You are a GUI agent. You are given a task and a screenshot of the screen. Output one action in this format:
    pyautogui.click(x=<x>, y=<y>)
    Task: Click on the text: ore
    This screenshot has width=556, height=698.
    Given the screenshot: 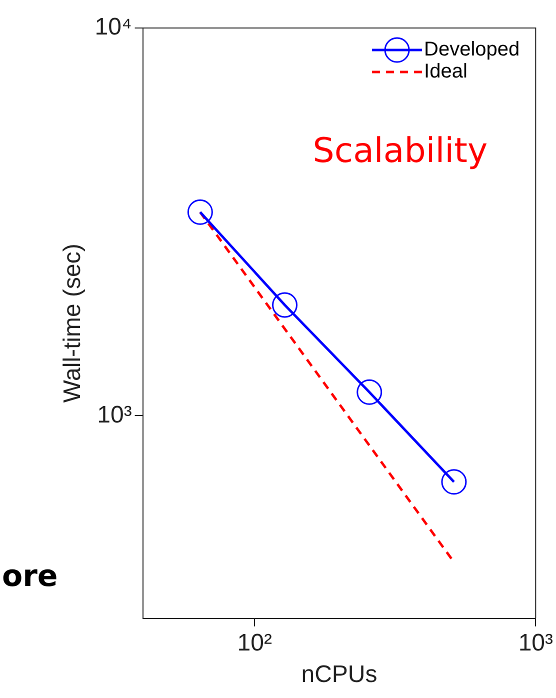 What is the action you would take?
    pyautogui.click(x=30, y=576)
    